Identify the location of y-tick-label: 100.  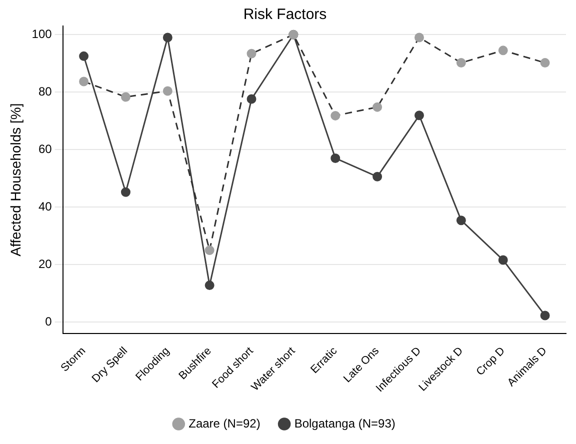
(42, 33).